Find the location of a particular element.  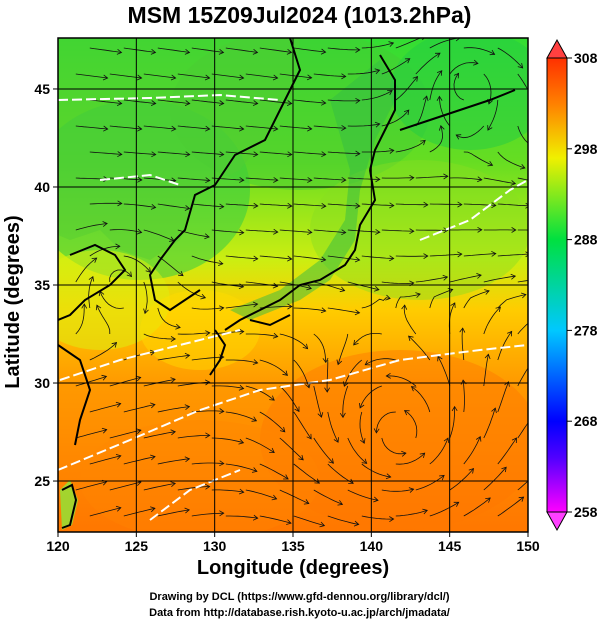

colorbar-tick-label: 288 is located at coordinates (586, 240).